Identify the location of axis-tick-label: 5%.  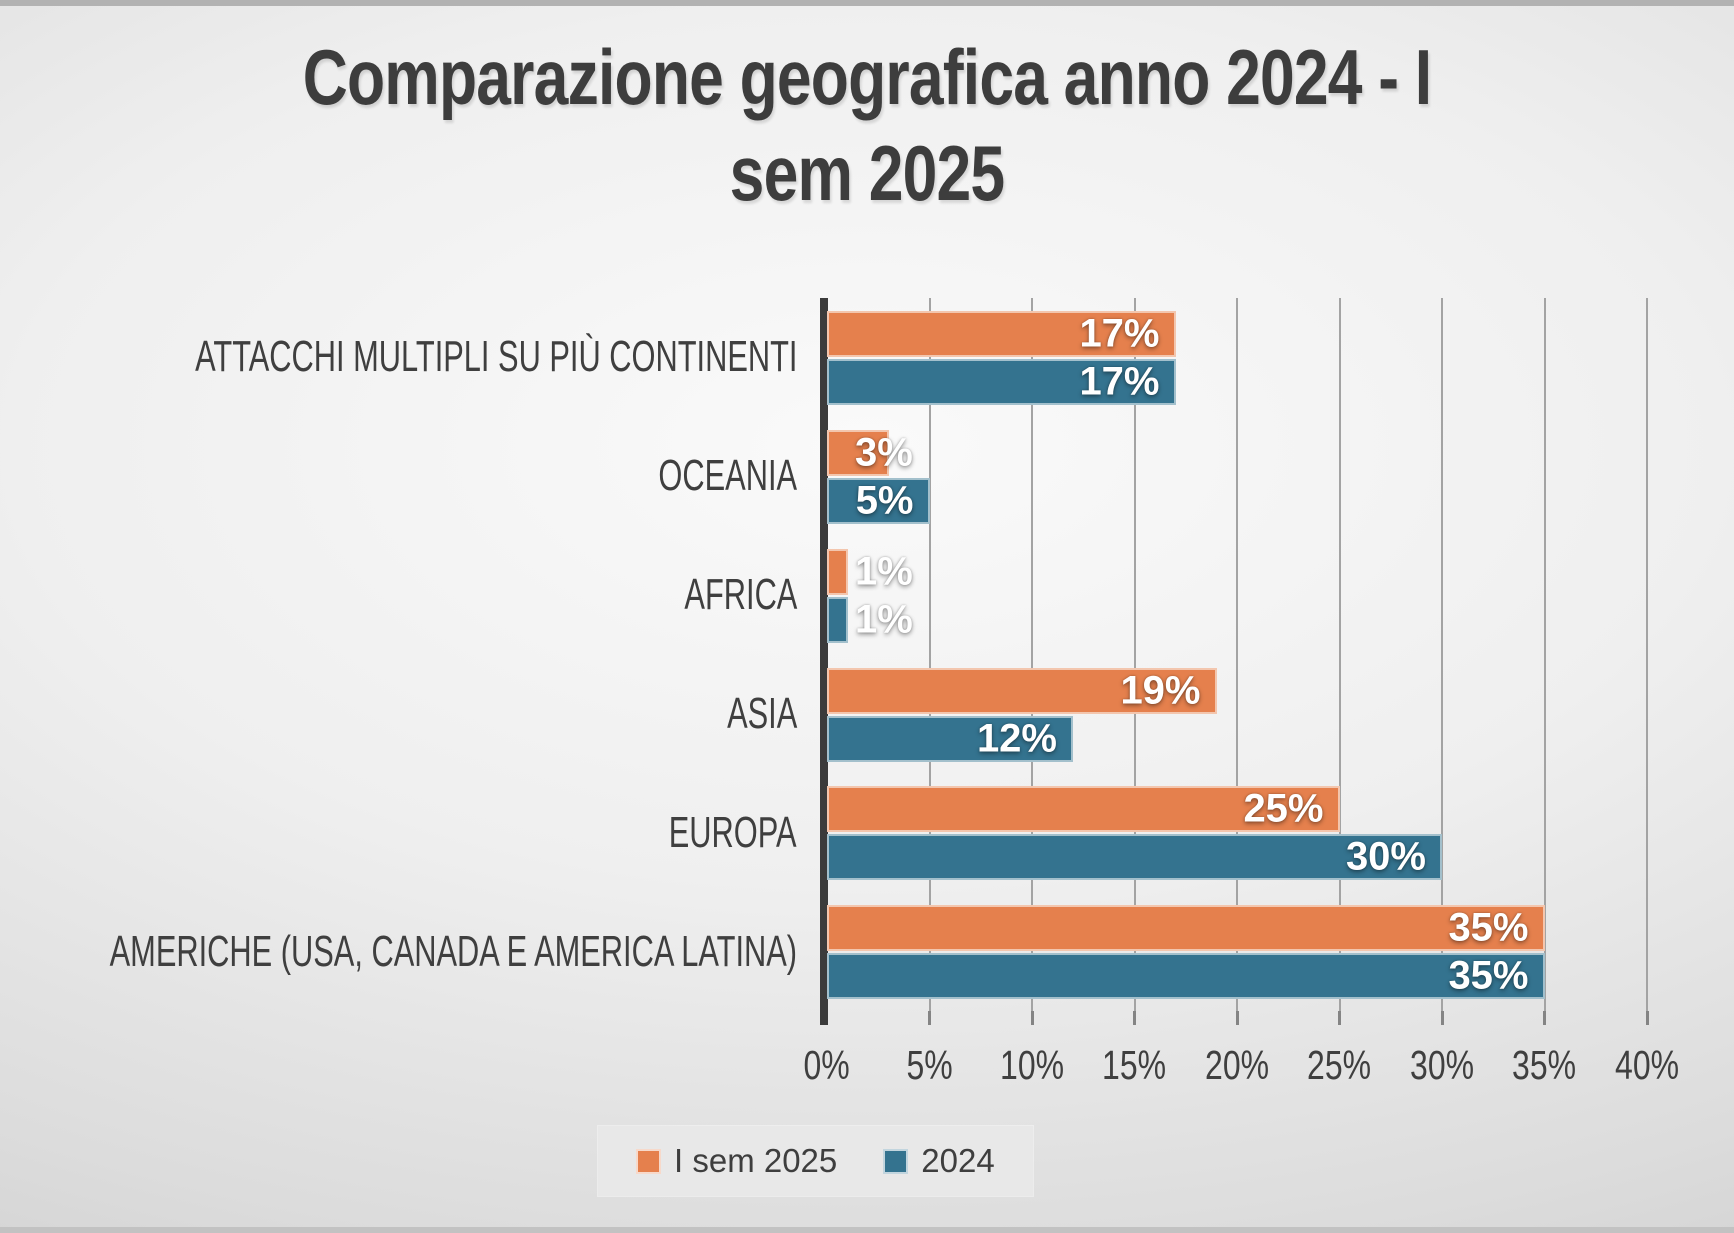
(930, 1065).